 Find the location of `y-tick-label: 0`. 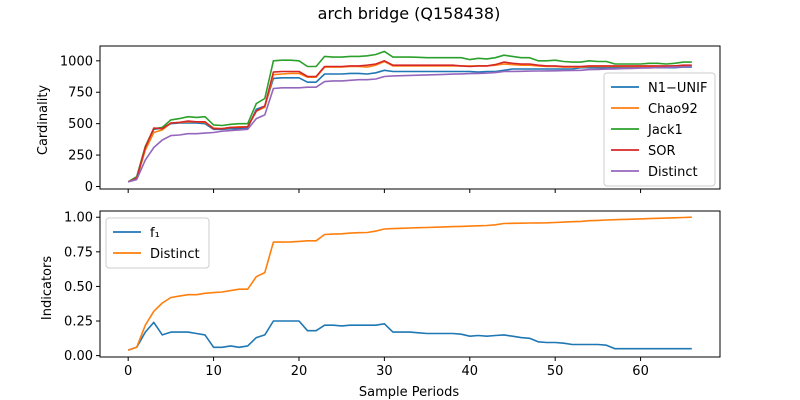

y-tick-label: 0 is located at coordinates (89, 187).